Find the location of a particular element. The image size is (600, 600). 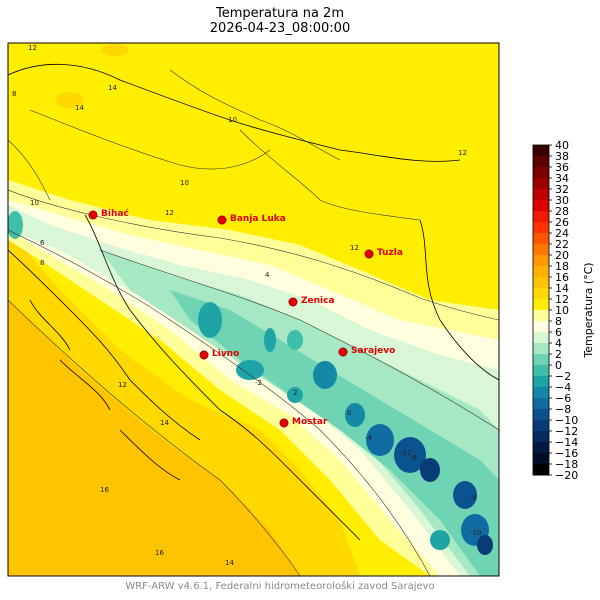

colorbar-tick-label: −2 is located at coordinates (563, 376).